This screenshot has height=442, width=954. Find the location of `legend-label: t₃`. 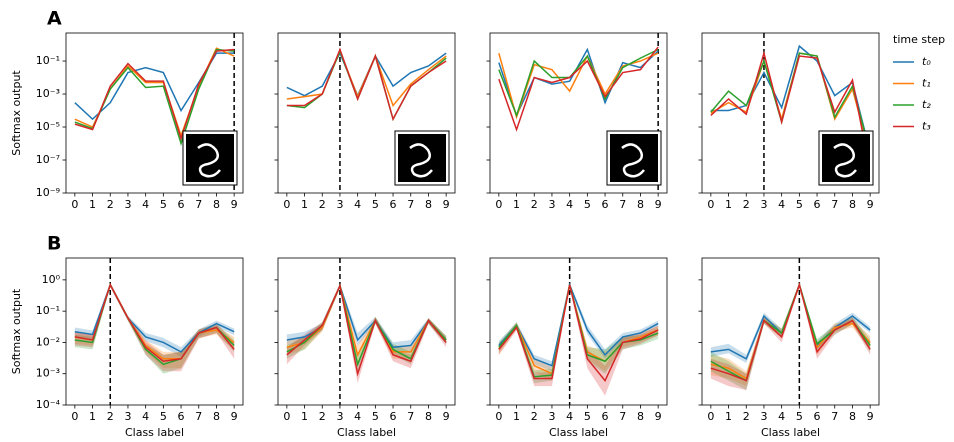

legend-label: t₃ is located at coordinates (926, 126).